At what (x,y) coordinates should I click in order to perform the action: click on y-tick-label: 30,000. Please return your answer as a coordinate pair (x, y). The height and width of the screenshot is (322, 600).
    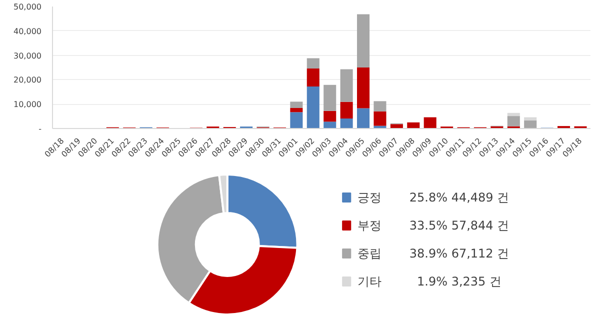
    Looking at the image, I should click on (28, 55).